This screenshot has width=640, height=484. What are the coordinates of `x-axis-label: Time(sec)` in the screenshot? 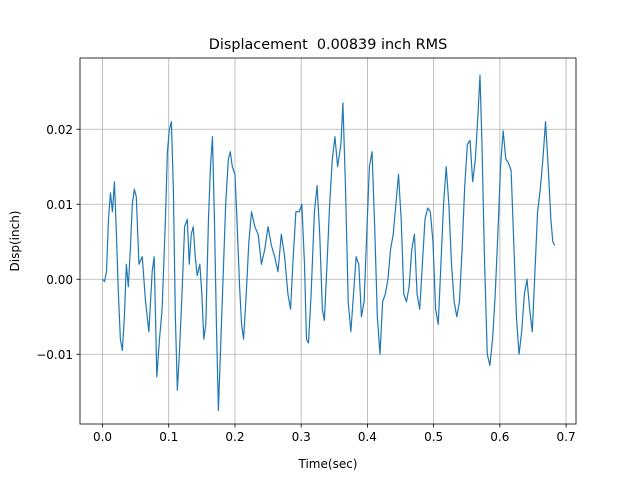 It's located at (328, 464).